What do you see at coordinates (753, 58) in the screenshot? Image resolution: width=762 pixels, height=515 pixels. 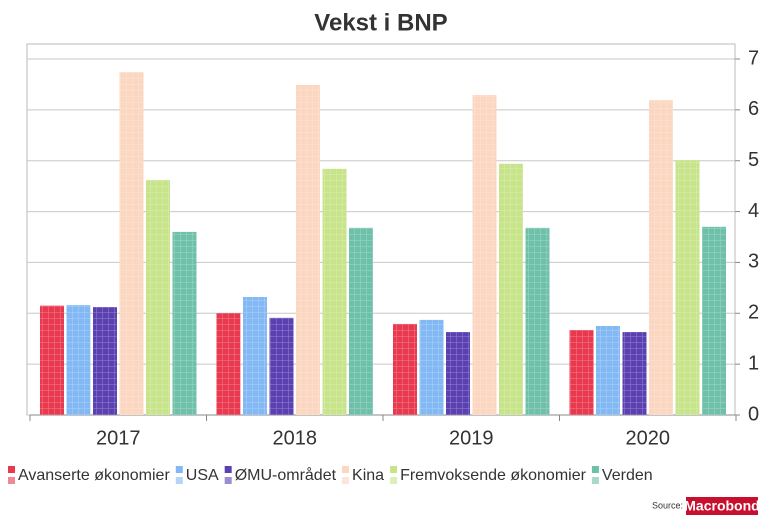 I see `y-tick-label: 7` at bounding box center [753, 58].